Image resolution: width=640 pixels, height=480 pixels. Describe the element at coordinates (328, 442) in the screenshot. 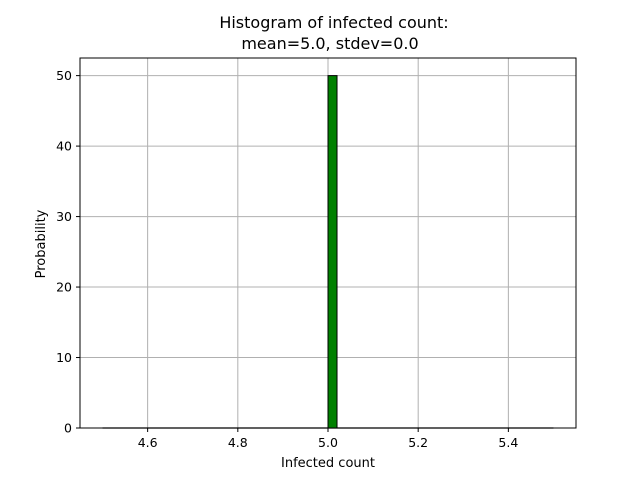

I see `x-tick-label: 5.0` at that location.